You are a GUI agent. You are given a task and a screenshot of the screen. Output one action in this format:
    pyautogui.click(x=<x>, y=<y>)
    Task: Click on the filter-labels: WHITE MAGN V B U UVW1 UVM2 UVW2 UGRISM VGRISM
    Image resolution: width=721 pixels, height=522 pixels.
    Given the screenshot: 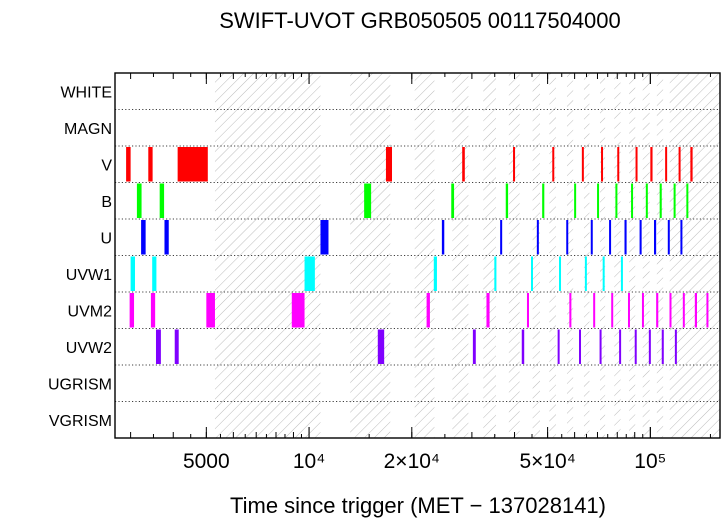 What is the action you would take?
    pyautogui.click(x=80, y=257)
    